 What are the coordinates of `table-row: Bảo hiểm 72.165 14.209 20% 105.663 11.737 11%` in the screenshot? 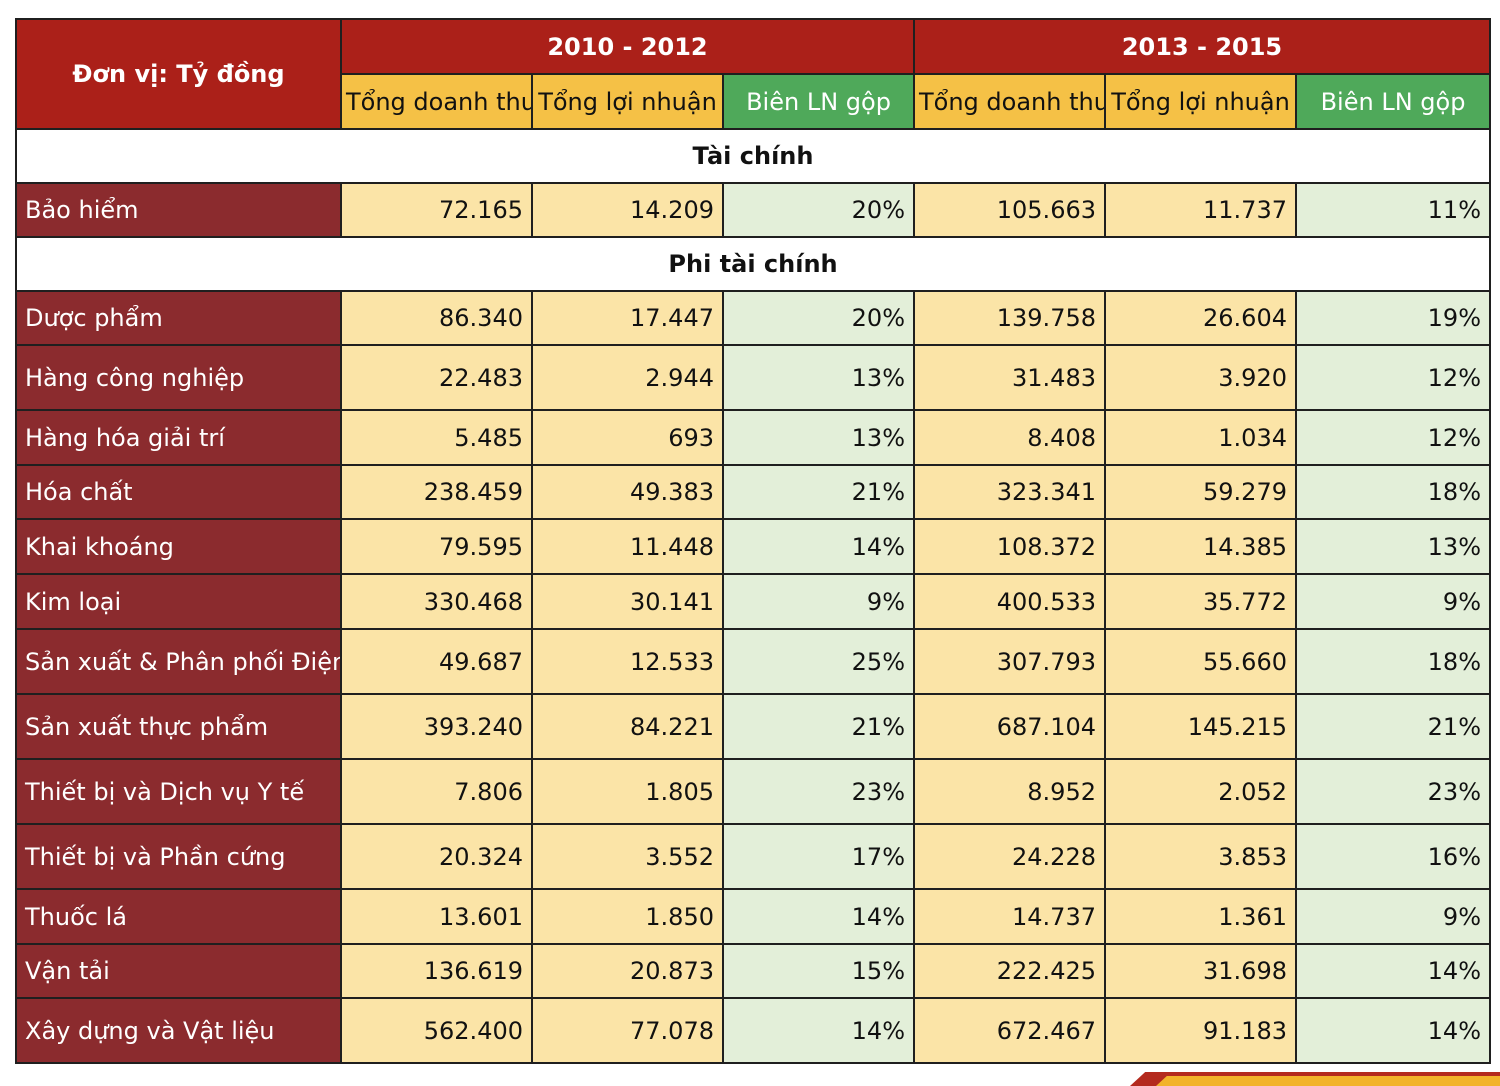 It's located at (753, 210).